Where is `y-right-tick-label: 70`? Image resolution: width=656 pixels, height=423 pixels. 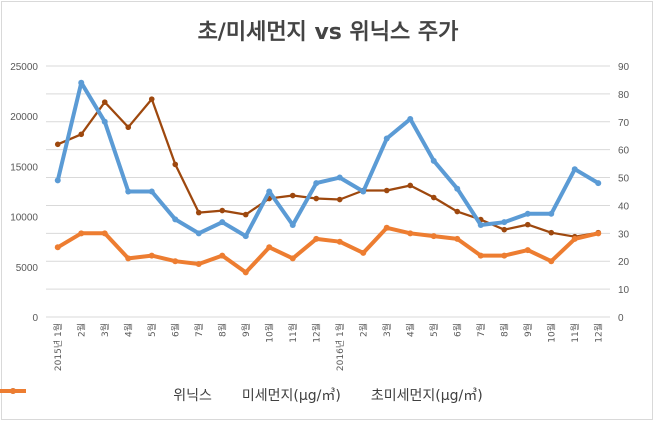
y-right-tick-label: 70 is located at coordinates (624, 123).